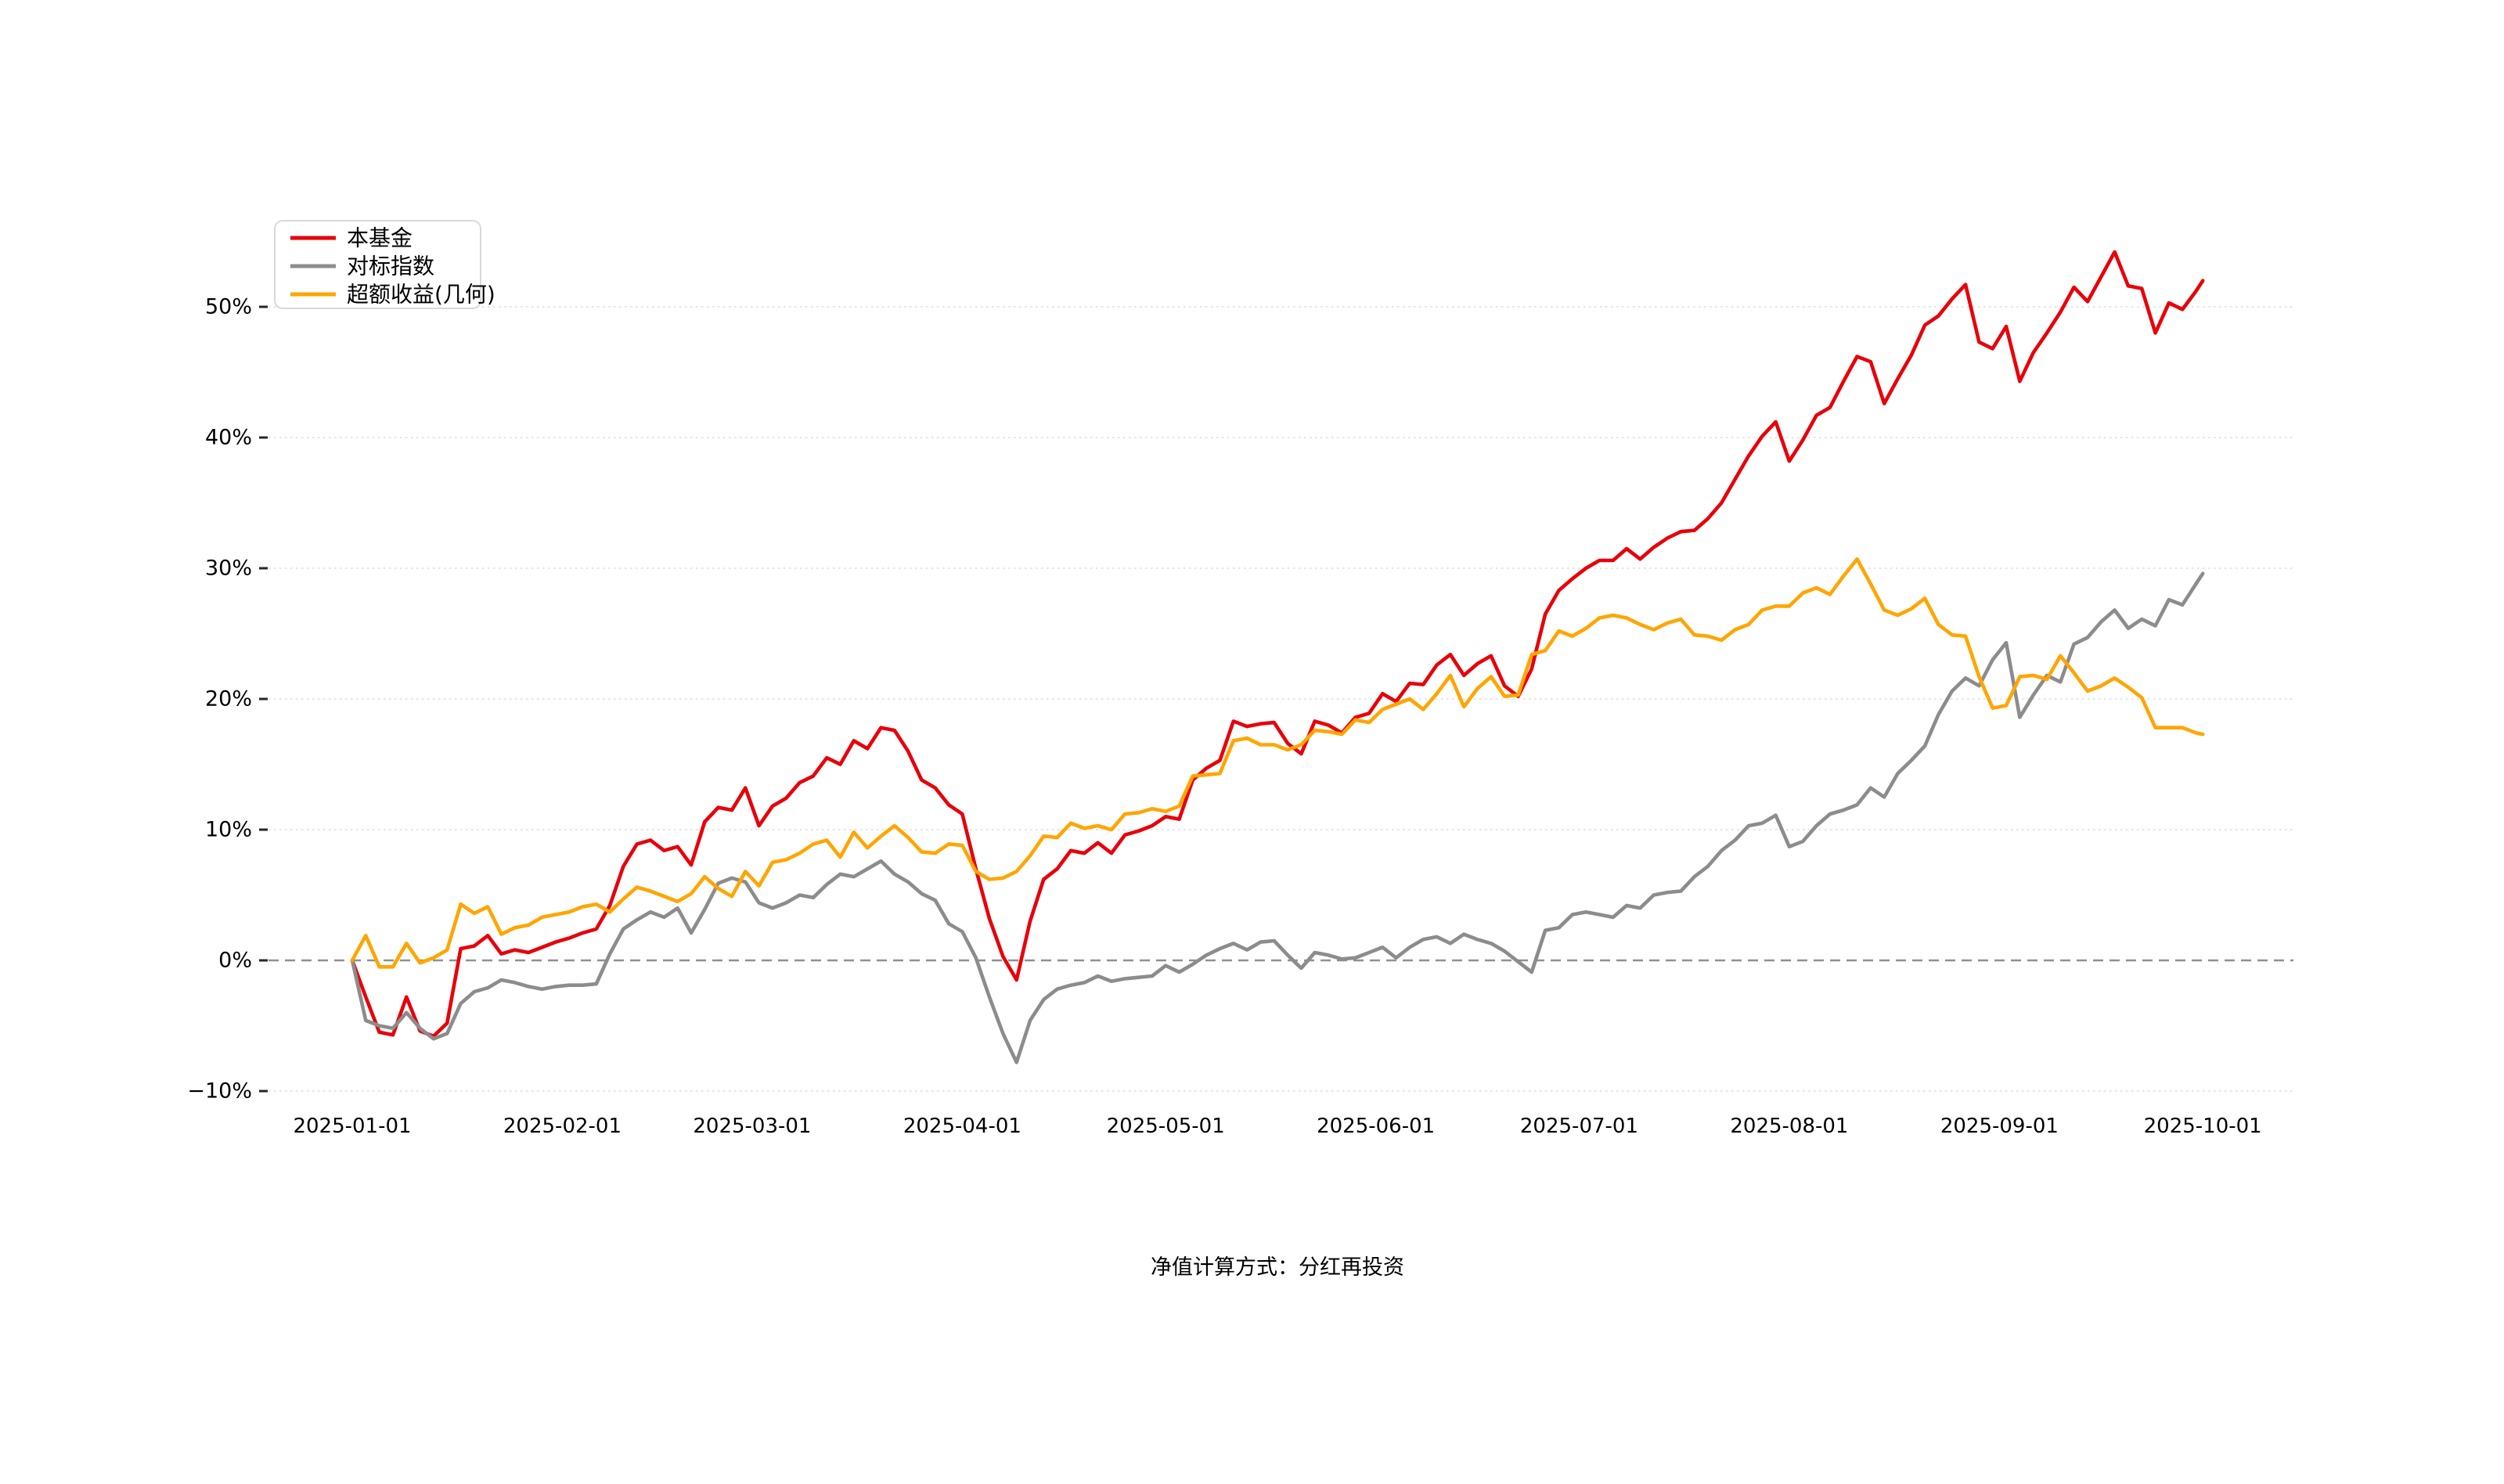 This screenshot has width=2504, height=1484. What do you see at coordinates (390, 267) in the screenshot?
I see `legend-label-benchmark: 对标指数` at bounding box center [390, 267].